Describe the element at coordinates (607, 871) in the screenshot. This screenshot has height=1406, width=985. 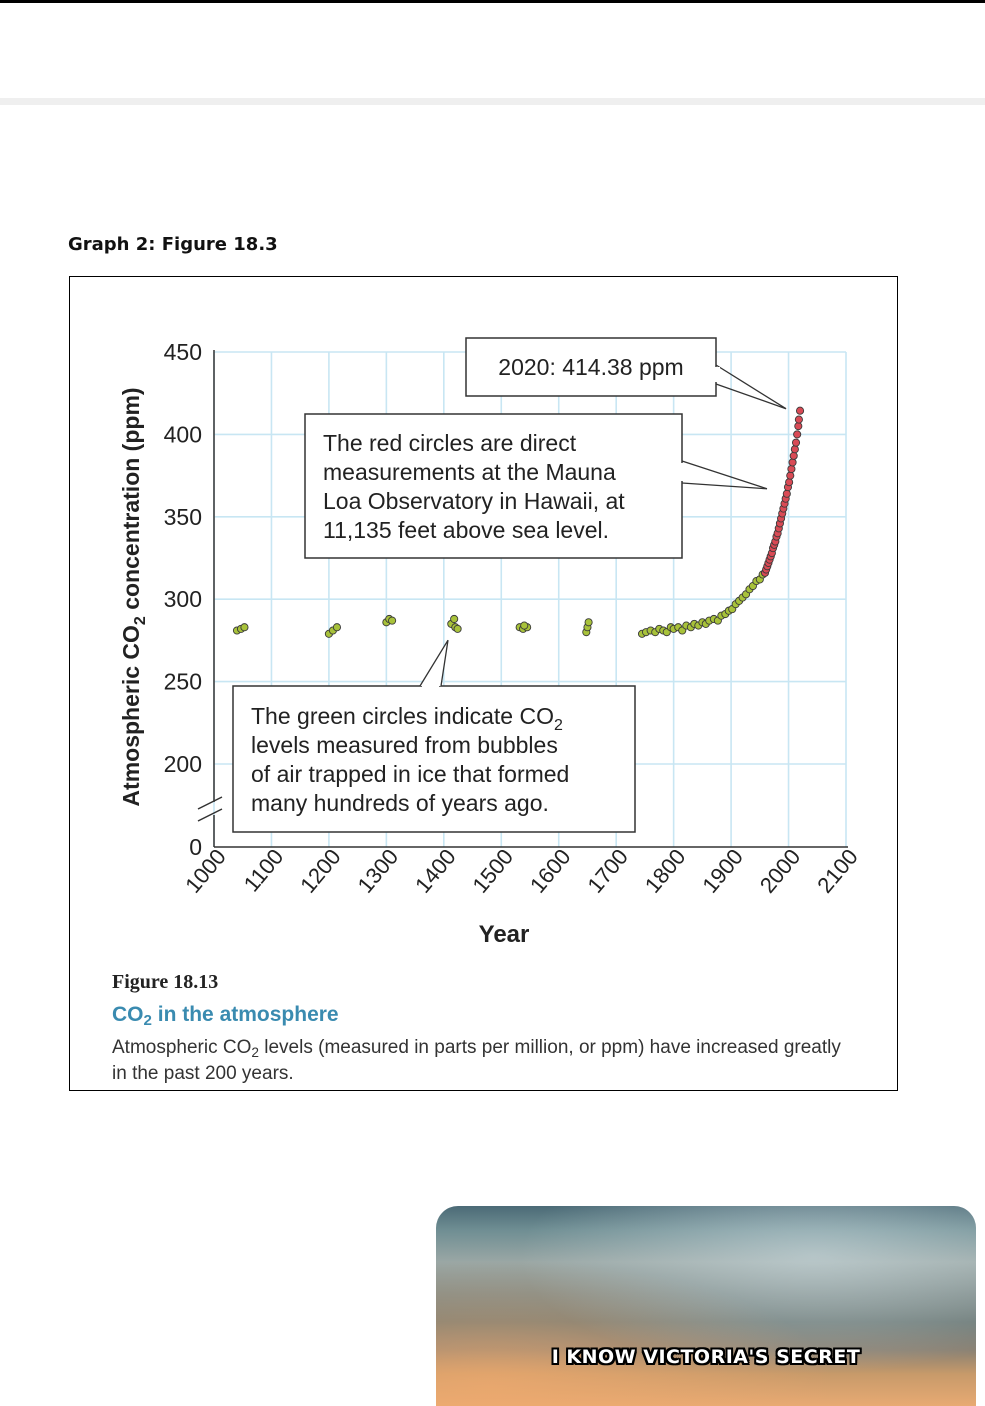
I see `x-tick-label: 1700` at that location.